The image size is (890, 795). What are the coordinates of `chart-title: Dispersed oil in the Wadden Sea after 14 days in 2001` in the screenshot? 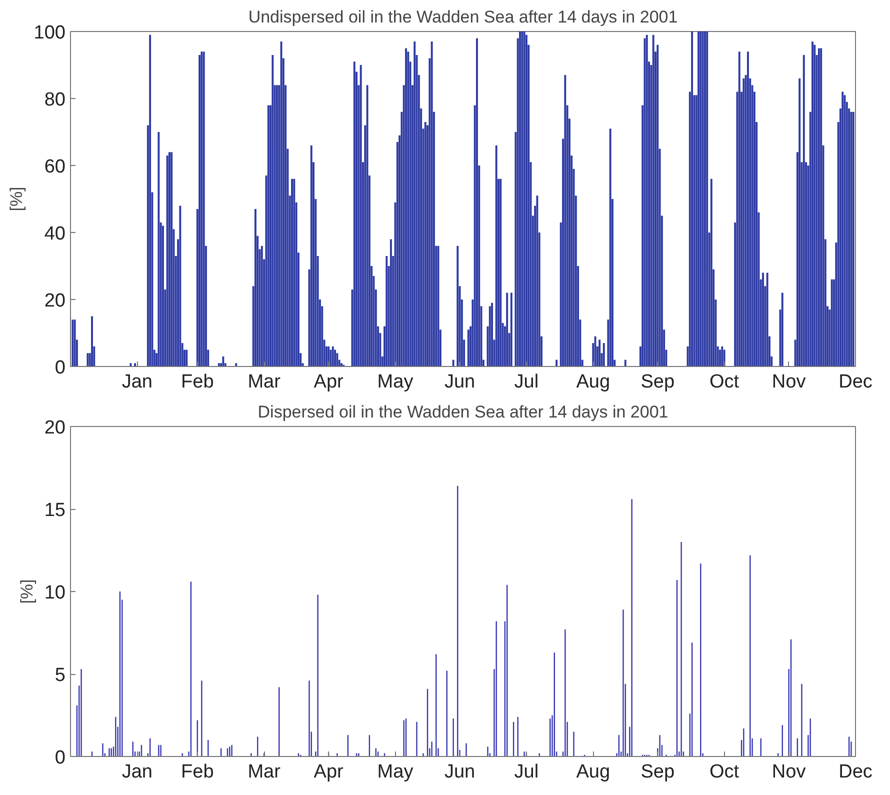 It's located at (463, 412).